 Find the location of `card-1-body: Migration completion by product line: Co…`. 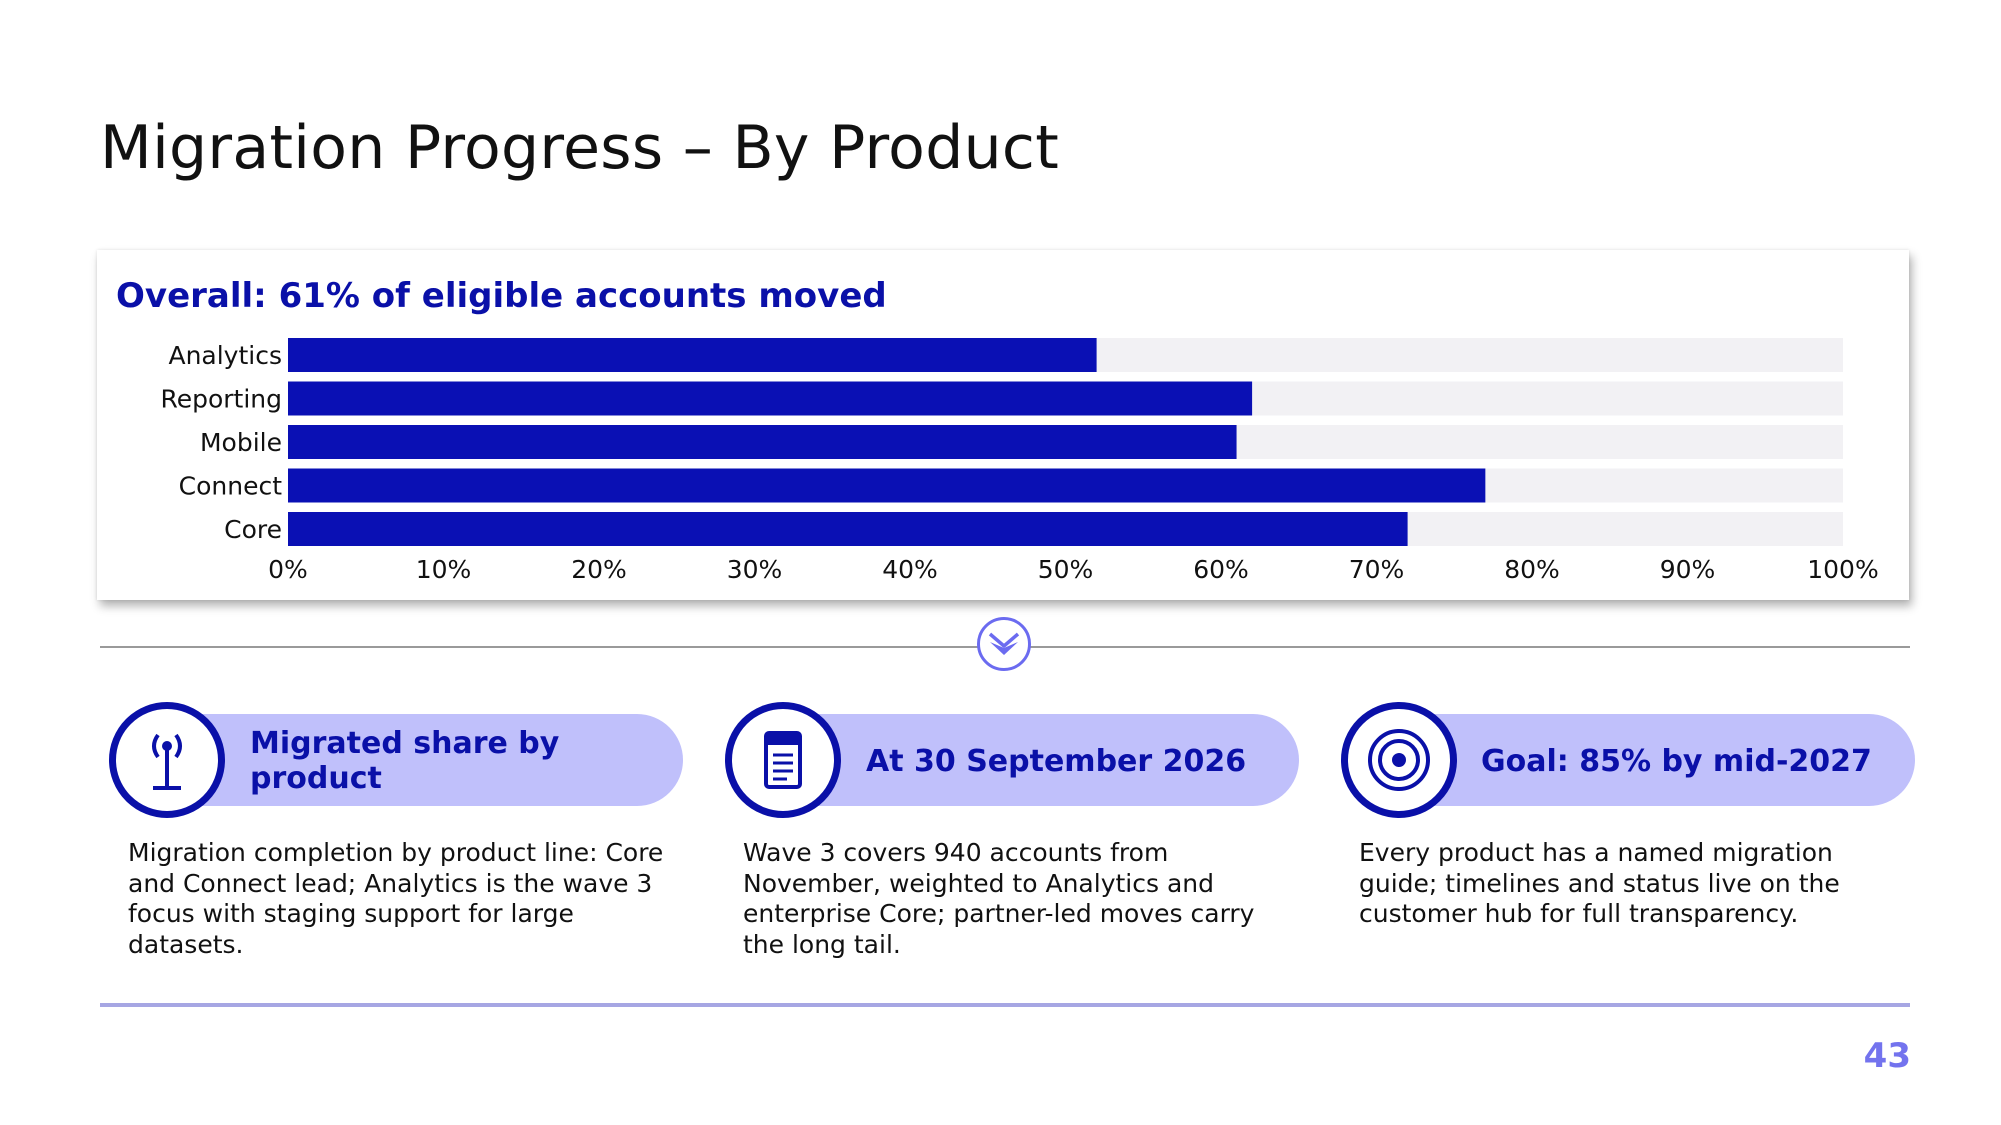

card-1-body: Migration completion by product line: Co… is located at coordinates (396, 898).